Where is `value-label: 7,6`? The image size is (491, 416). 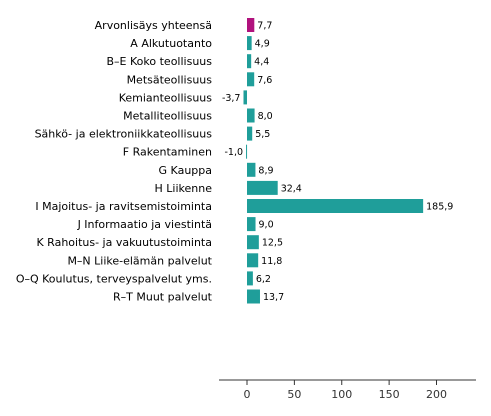
value-label: 7,6 is located at coordinates (264, 80).